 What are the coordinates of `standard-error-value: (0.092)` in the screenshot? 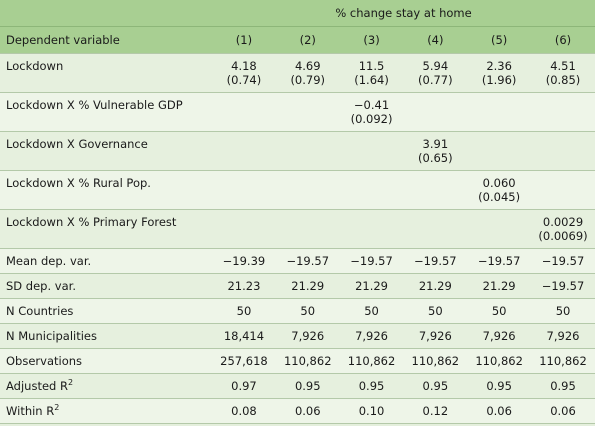 It's located at (371, 119).